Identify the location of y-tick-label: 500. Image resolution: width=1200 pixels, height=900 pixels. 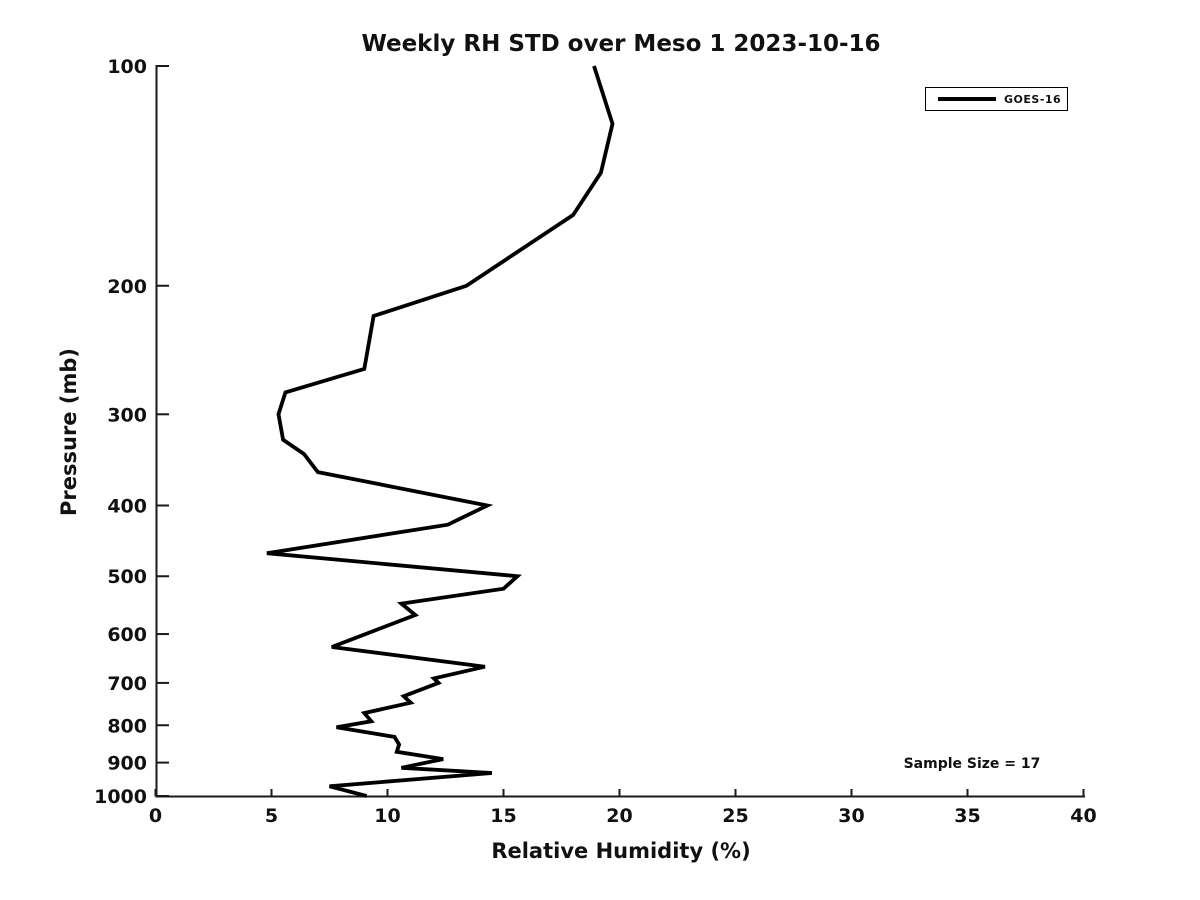
(127, 577).